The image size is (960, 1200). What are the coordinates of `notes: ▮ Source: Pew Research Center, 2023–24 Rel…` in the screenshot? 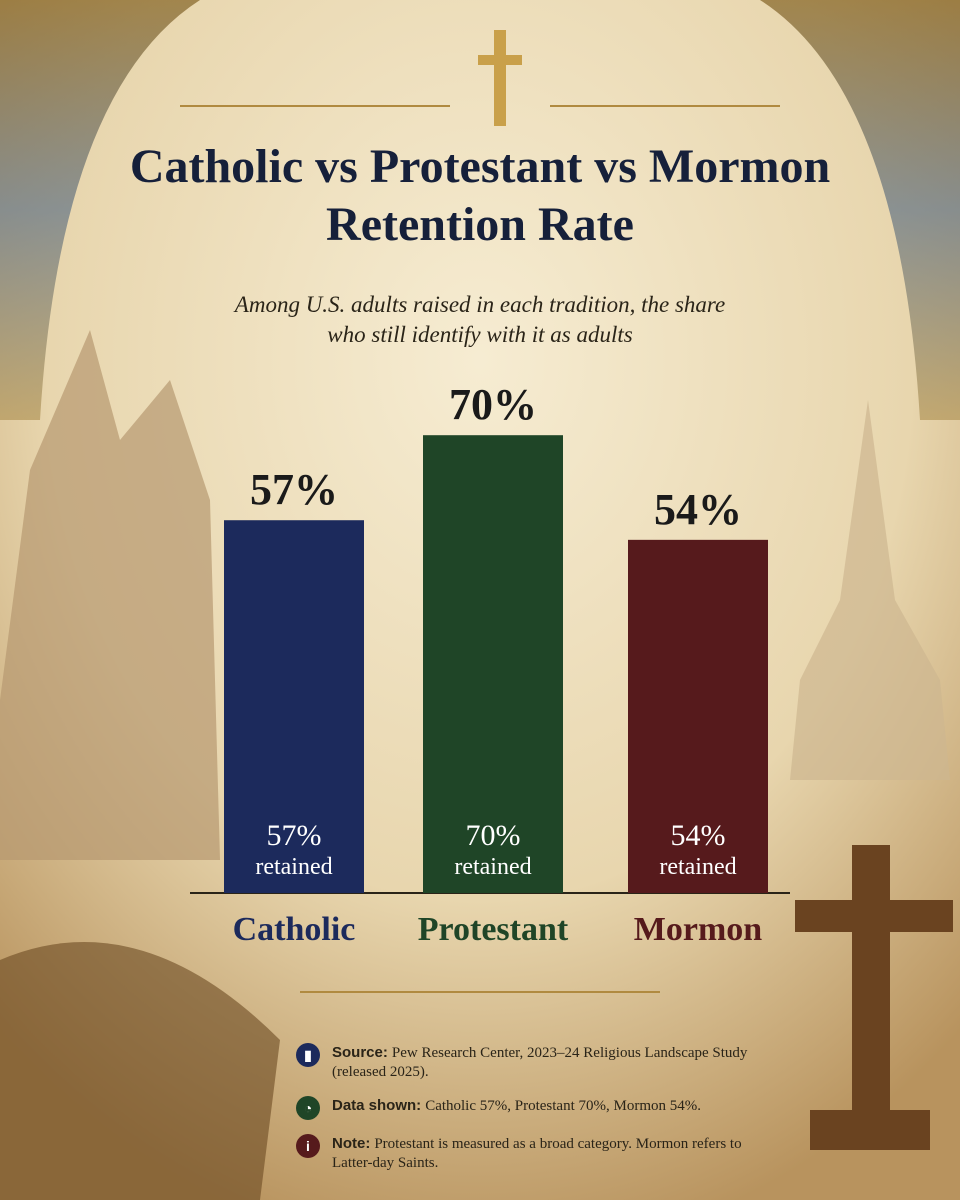 It's located at (531, 1115).